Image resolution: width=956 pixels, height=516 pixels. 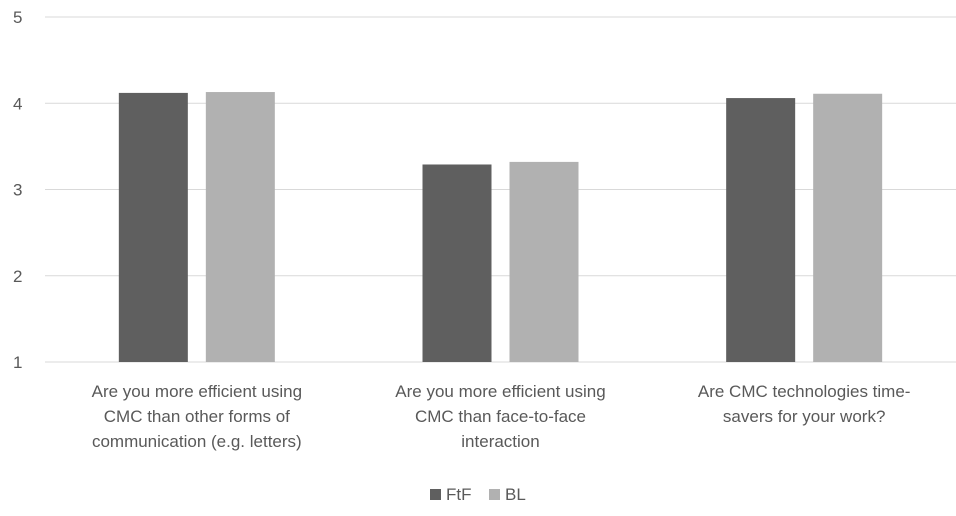 What do you see at coordinates (804, 416) in the screenshot?
I see `x-category-label-line: savers for your work?` at bounding box center [804, 416].